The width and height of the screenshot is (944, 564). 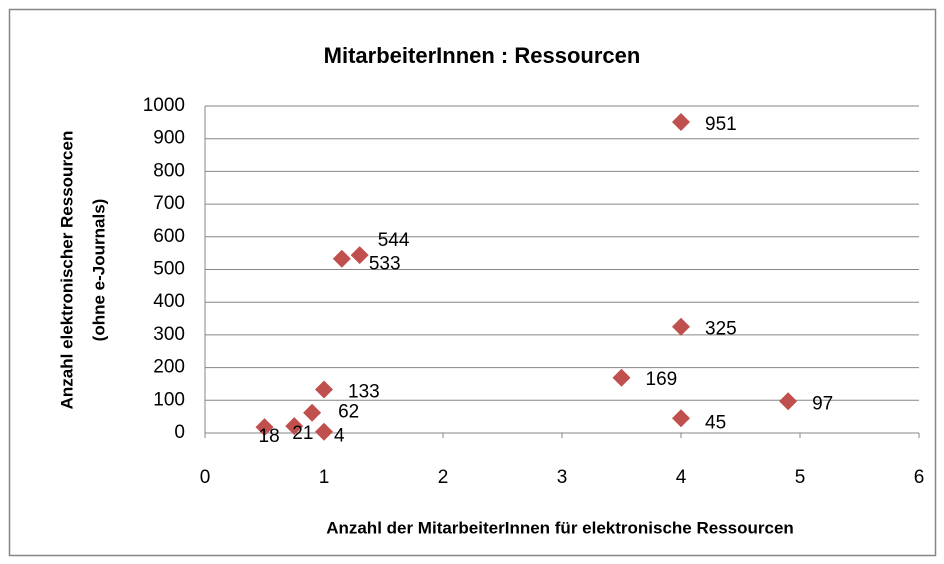 I want to click on y-tick-label: 100, so click(x=169, y=399).